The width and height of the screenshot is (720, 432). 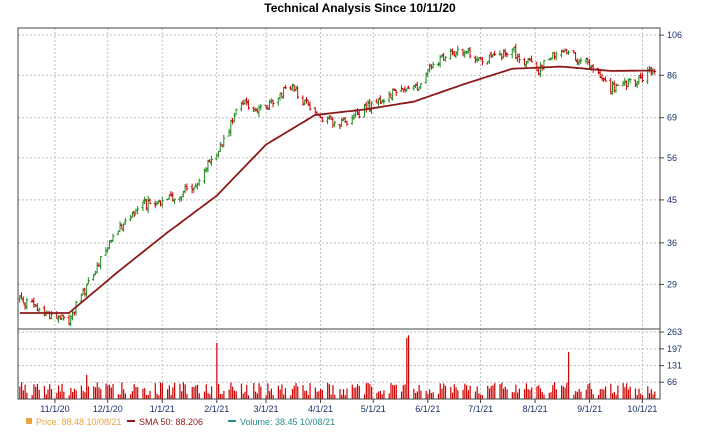 I want to click on date-tick-label: 6/1/21, so click(x=427, y=409).